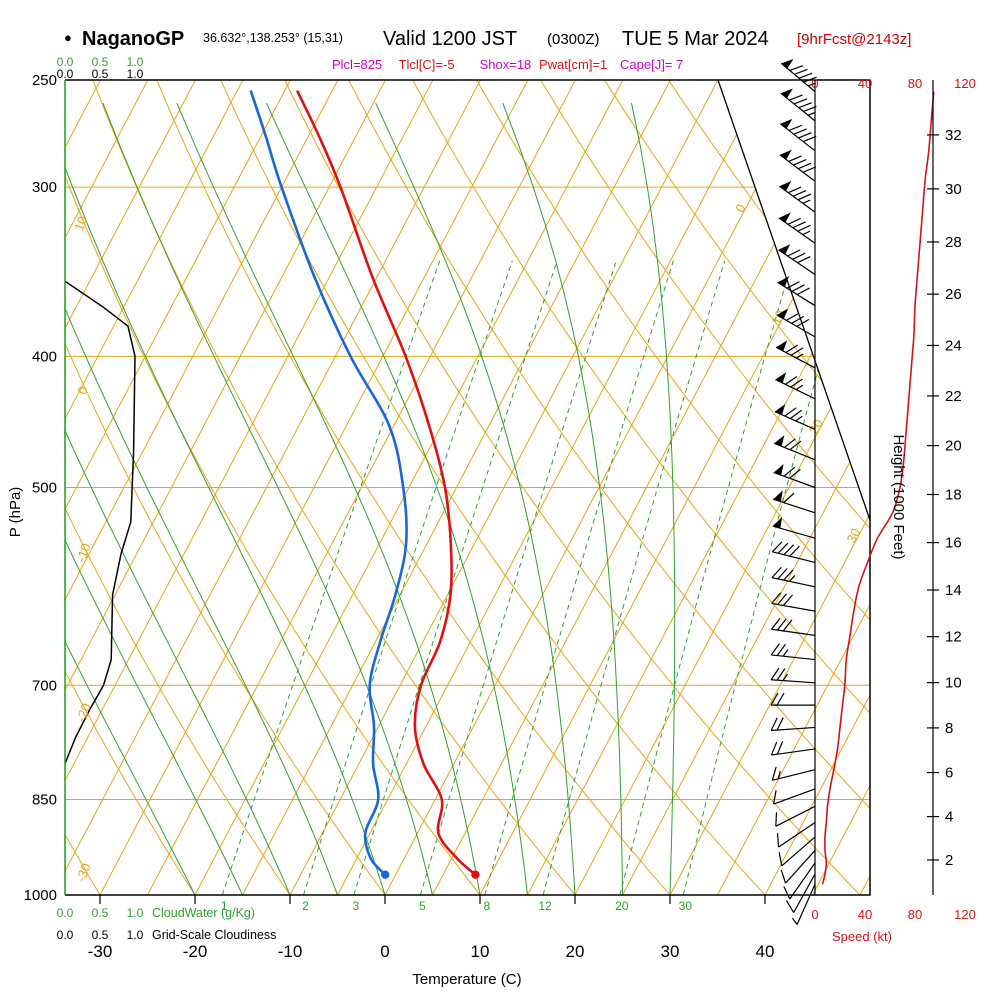  Describe the element at coordinates (427, 64) in the screenshot. I see `stability-param-1: Tlcl[C]=-5` at that location.